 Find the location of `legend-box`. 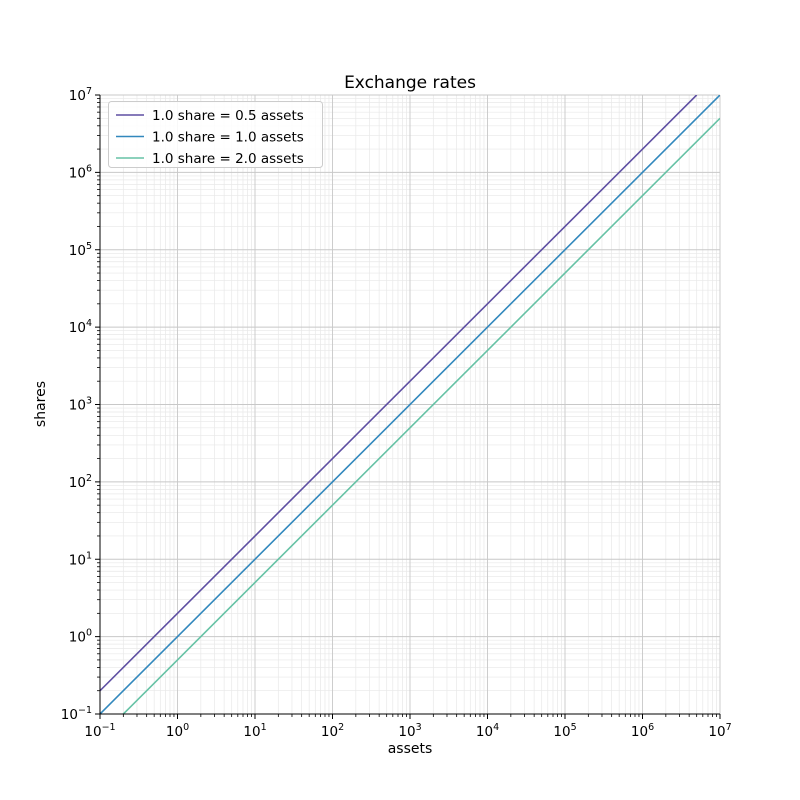

legend-box is located at coordinates (215, 134).